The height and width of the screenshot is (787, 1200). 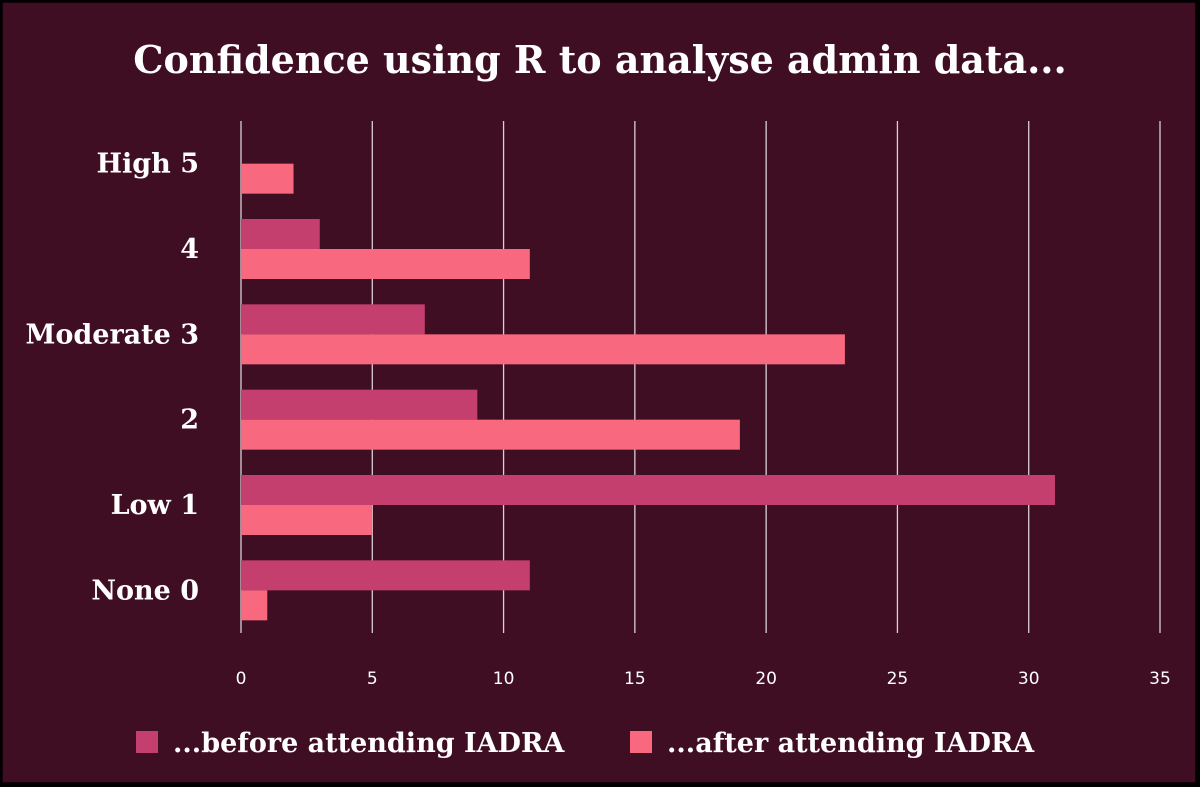 What do you see at coordinates (1160, 679) in the screenshot?
I see `x-tick-label: 35` at bounding box center [1160, 679].